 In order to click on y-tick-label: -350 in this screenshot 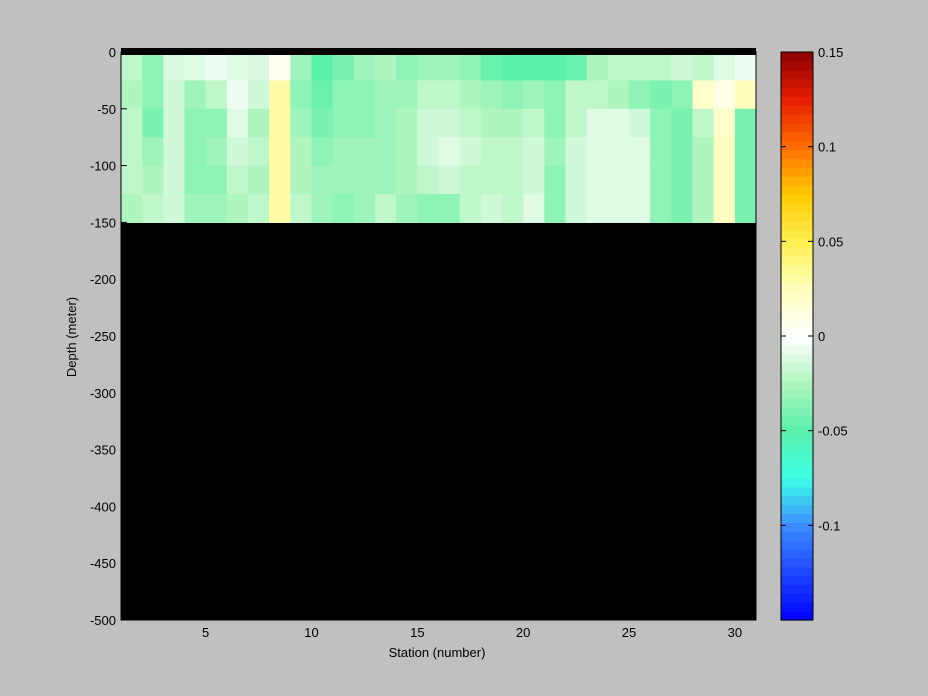, I will do `click(103, 450)`.